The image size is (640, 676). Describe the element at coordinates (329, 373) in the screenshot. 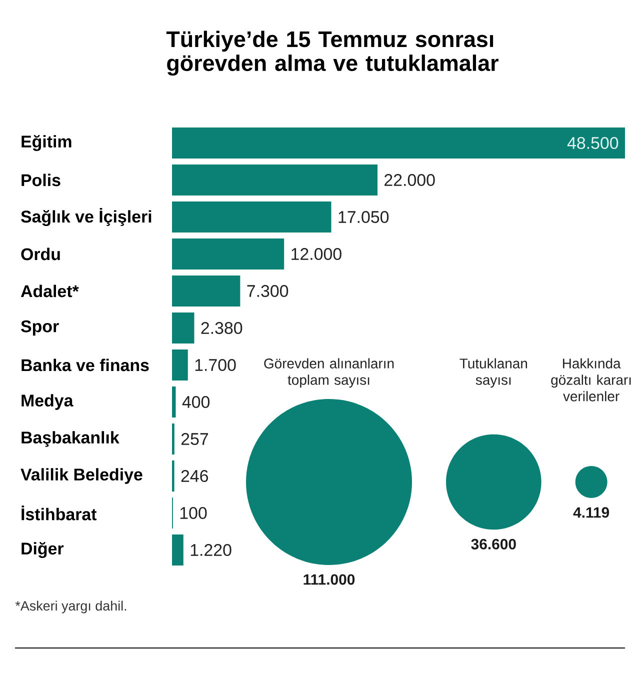

I see `category-label: Görevden alınanların toplam sayısı` at that location.